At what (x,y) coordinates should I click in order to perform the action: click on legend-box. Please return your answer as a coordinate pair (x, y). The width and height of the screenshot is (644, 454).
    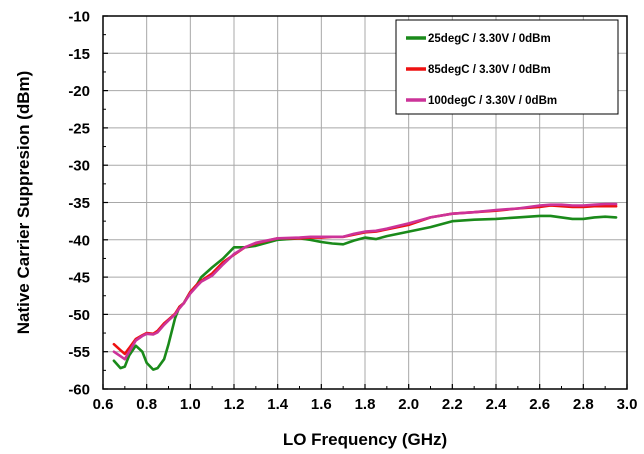
    Looking at the image, I should click on (507, 67).